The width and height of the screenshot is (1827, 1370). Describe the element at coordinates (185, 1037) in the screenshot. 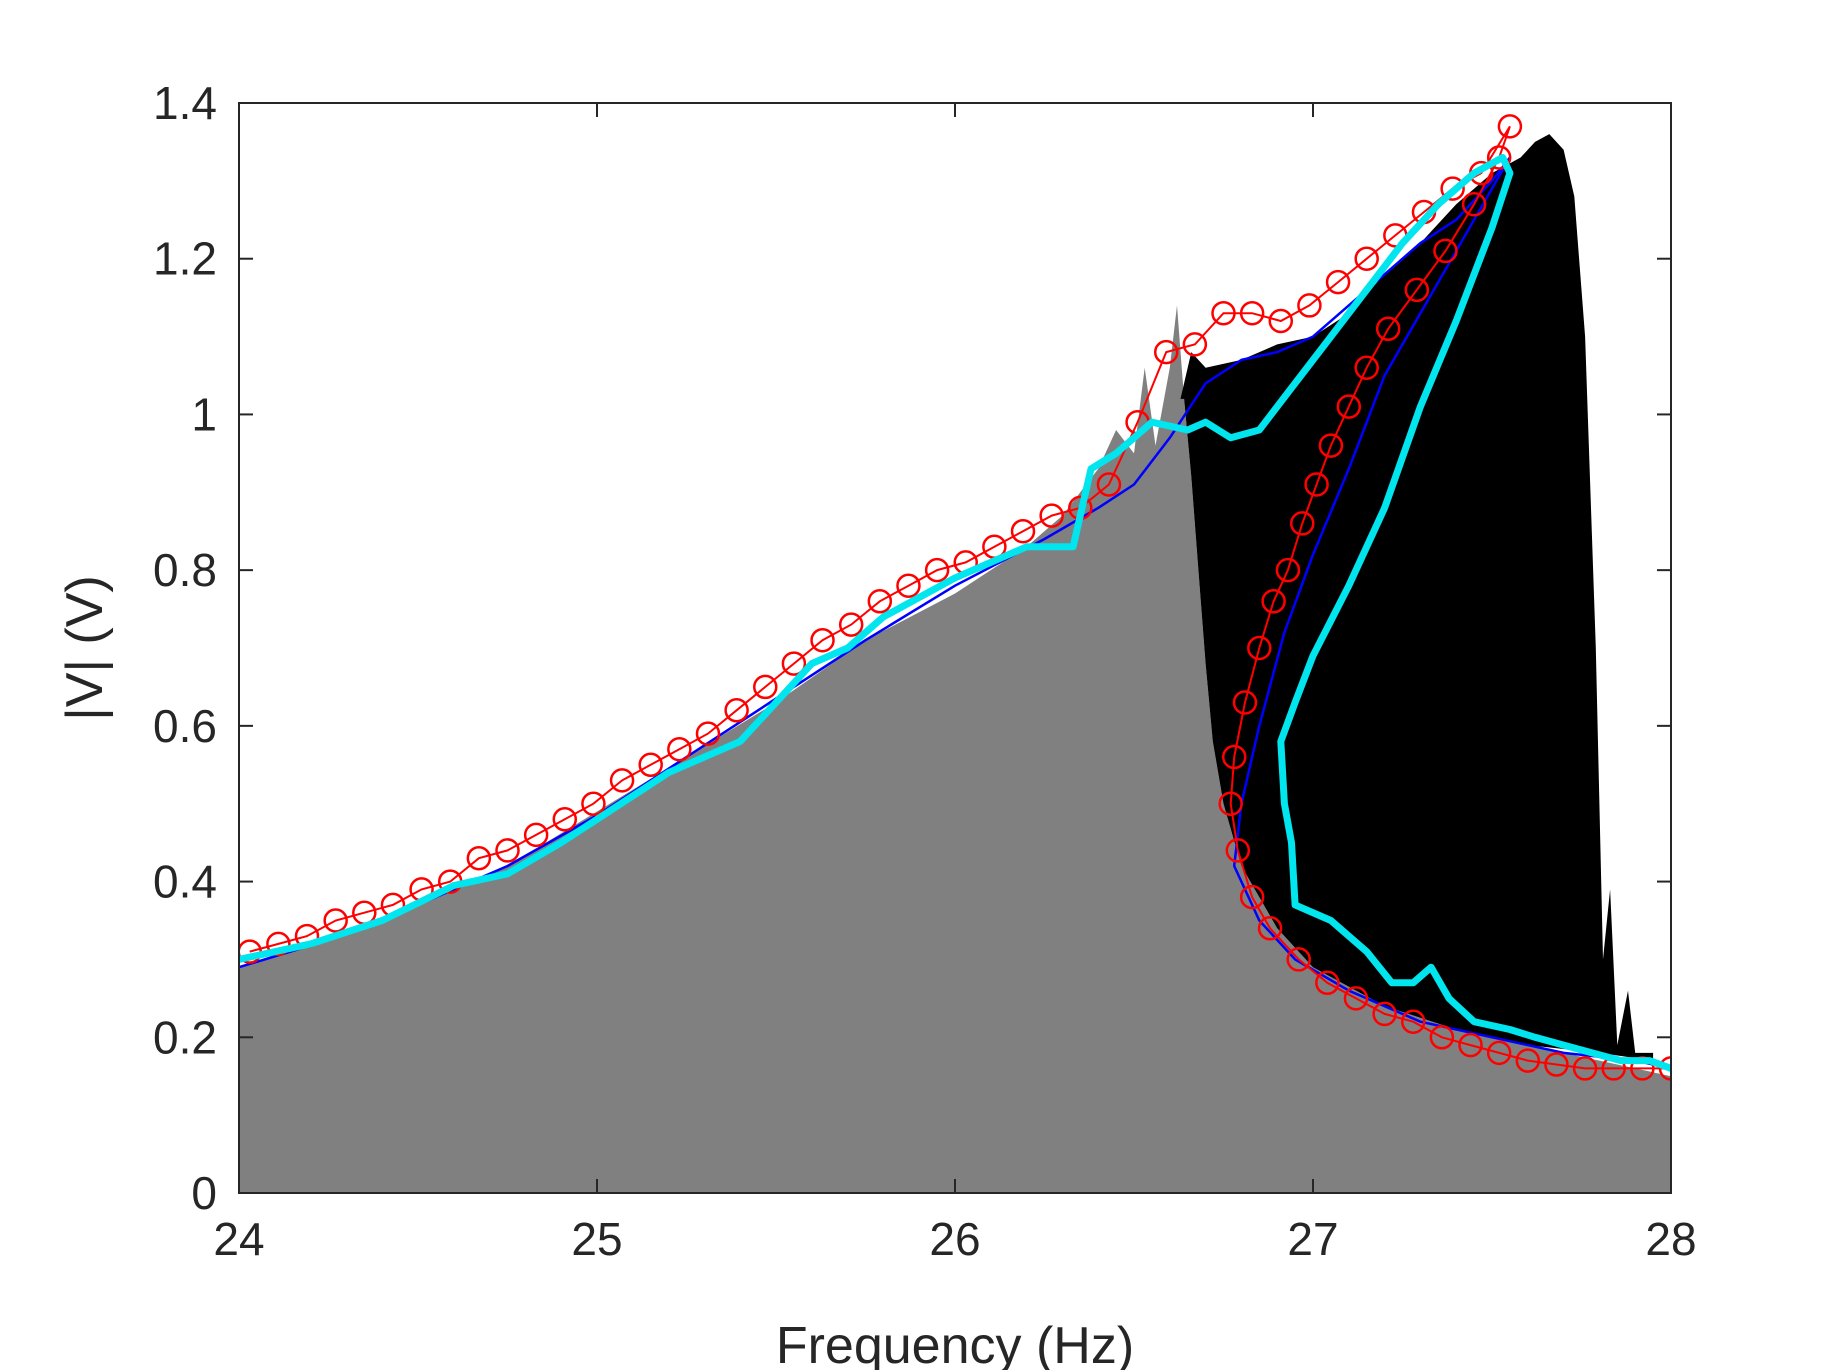

I see `y-tick-label-1: 0.2` at that location.